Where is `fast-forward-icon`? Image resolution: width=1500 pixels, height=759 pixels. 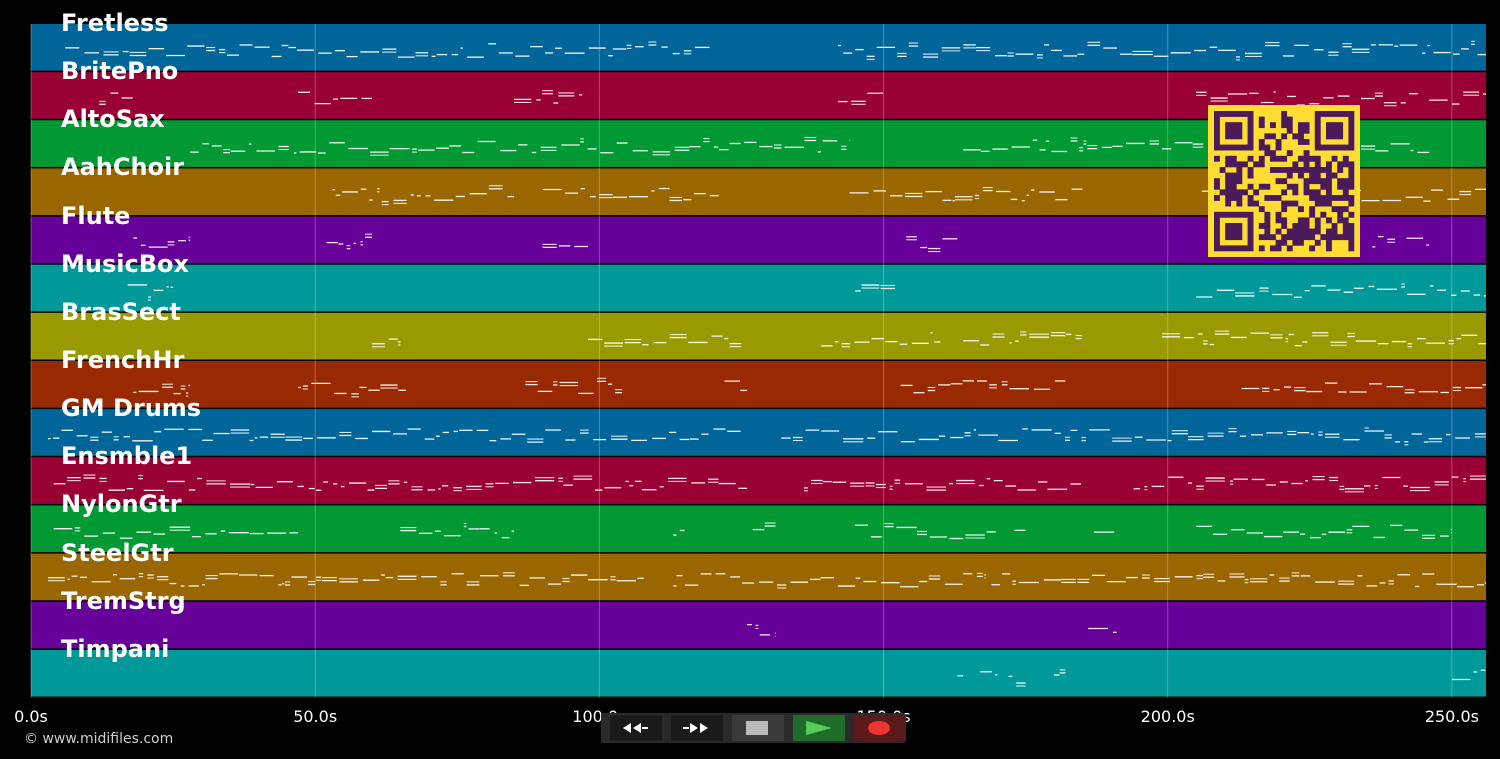 fast-forward-icon is located at coordinates (695, 728).